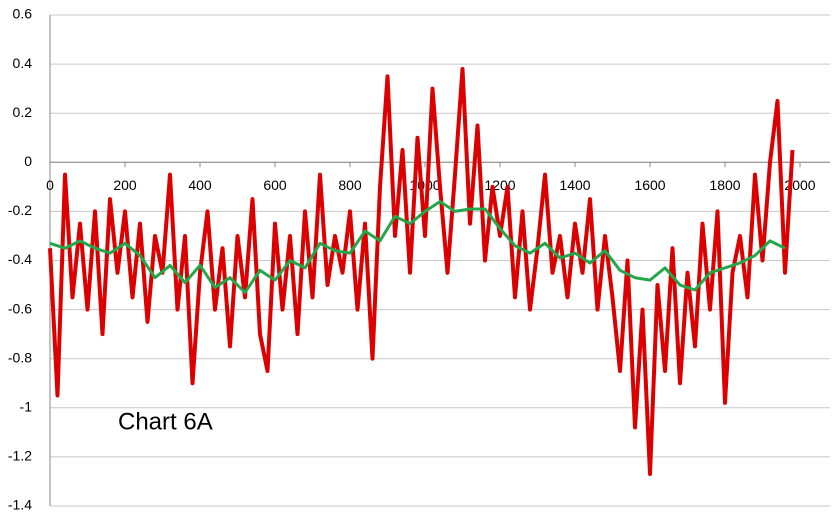  I want to click on y-tick-label: -0.8, so click(20, 357).